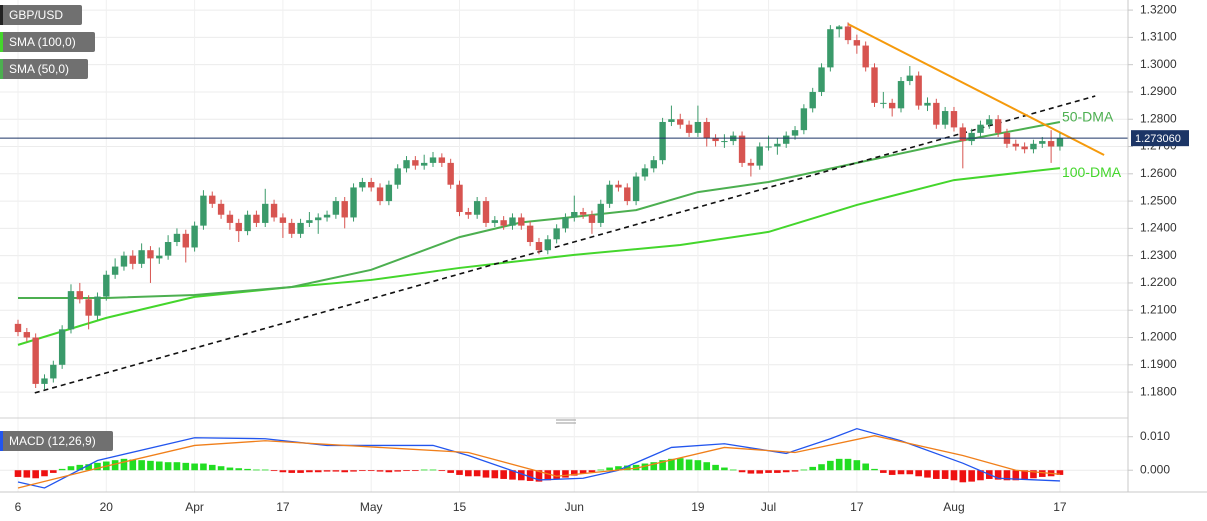  What do you see at coordinates (1158, 255) in the screenshot?
I see `y-tick-label: 1.2300` at bounding box center [1158, 255].